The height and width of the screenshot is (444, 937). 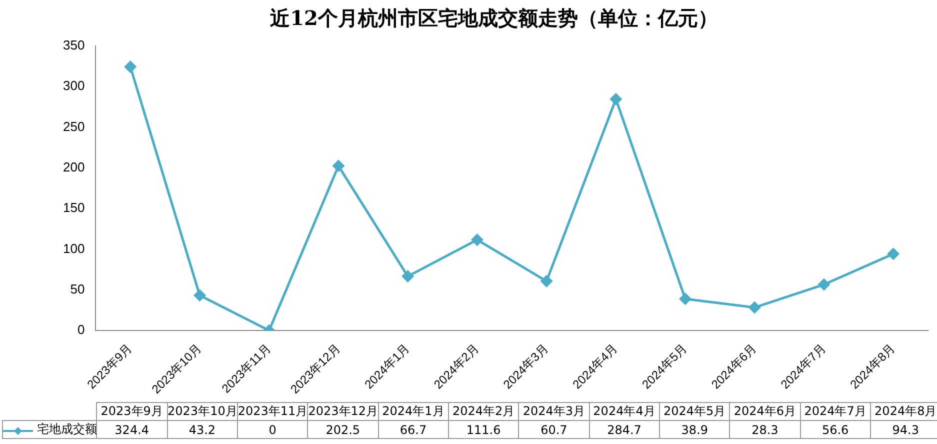 I want to click on category-label: 2023年9月, so click(x=131, y=411).